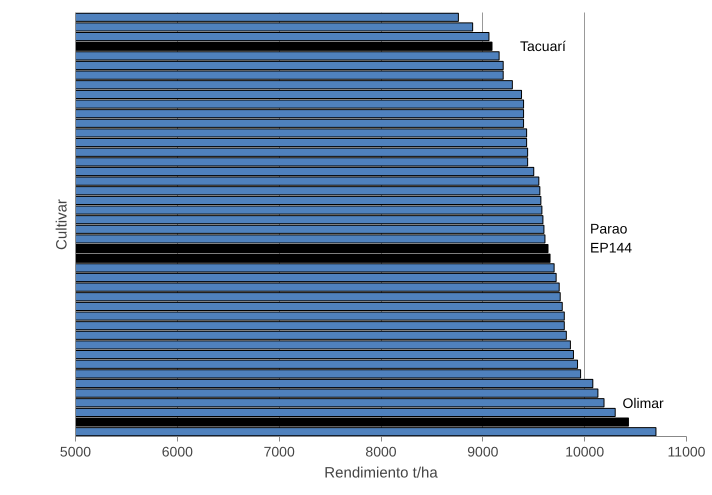 This screenshot has height=495, width=712. Describe the element at coordinates (178, 452) in the screenshot. I see `x-tick-label: 6000` at that location.